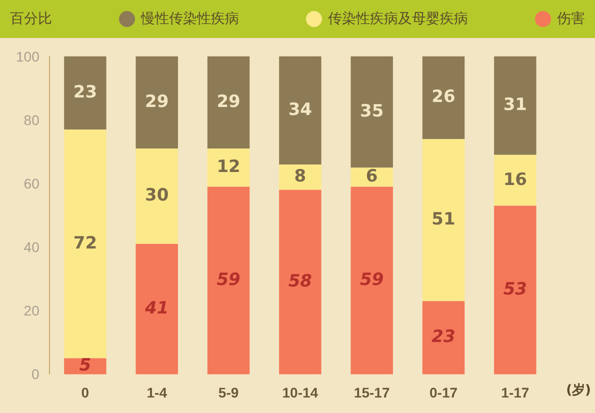 Image resolution: width=595 pixels, height=413 pixels. Describe the element at coordinates (85, 366) in the screenshot. I see `data-label: 5` at that location.